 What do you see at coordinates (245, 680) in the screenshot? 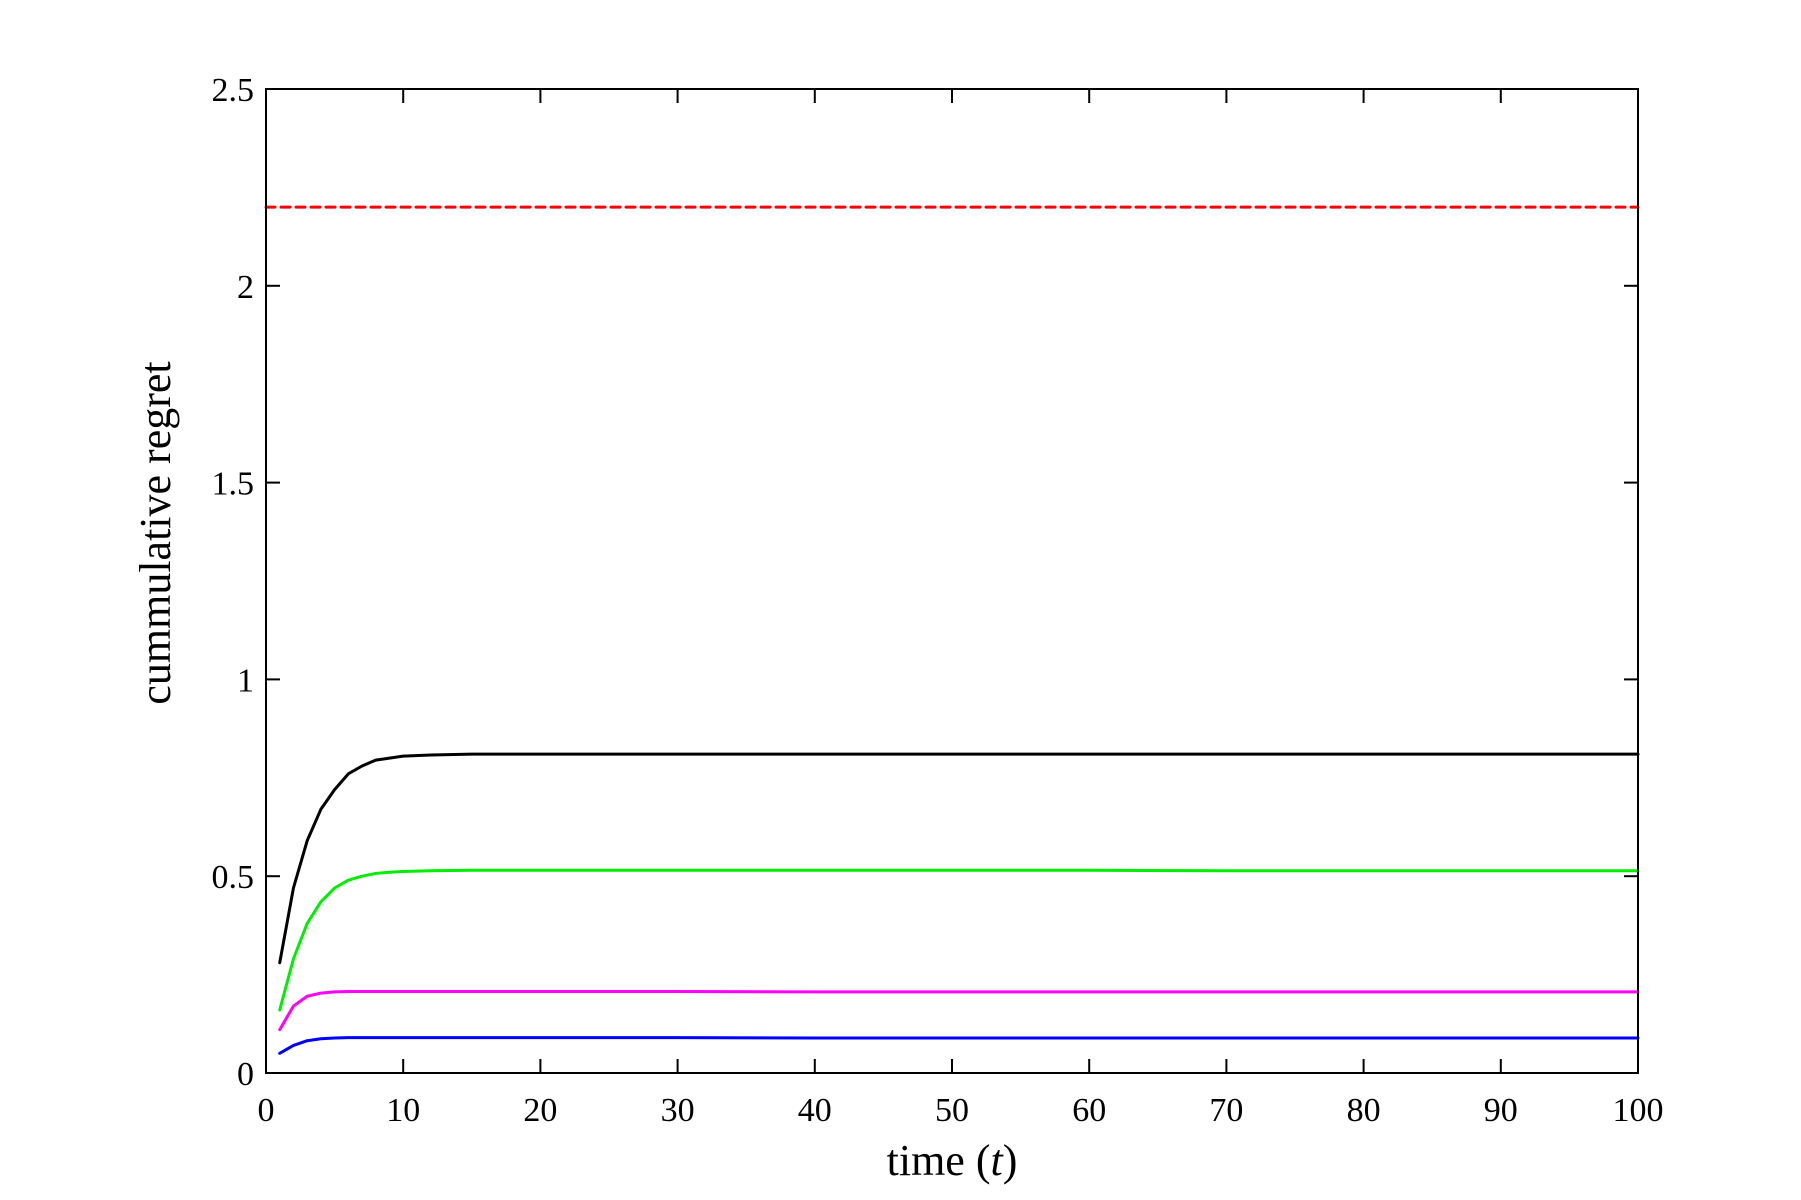
I see `y-tick-label-2: 1` at bounding box center [245, 680].